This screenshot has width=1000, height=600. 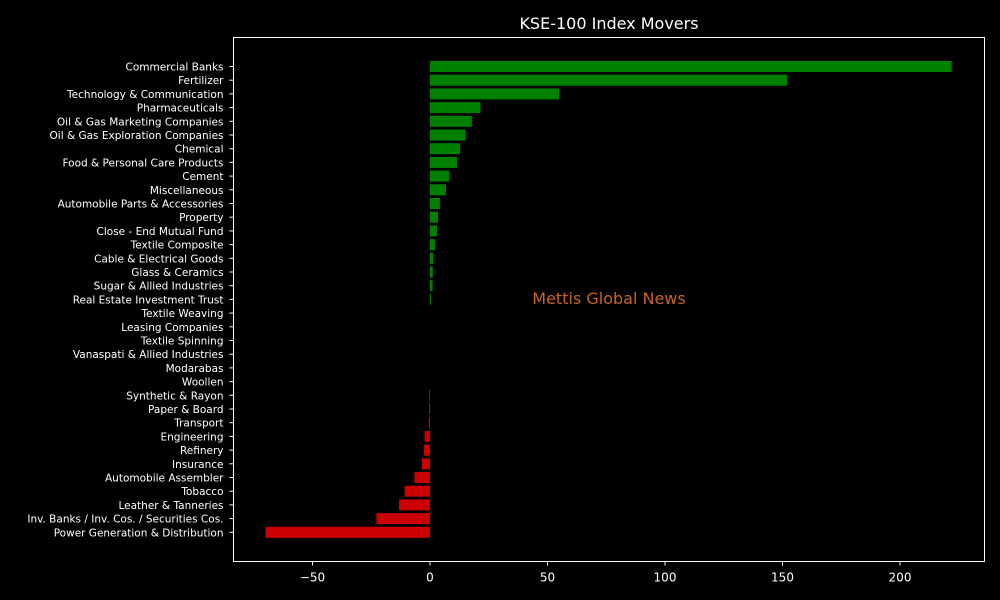 What do you see at coordinates (159, 287) in the screenshot?
I see `category-label: Sugar & Allied Industries` at bounding box center [159, 287].